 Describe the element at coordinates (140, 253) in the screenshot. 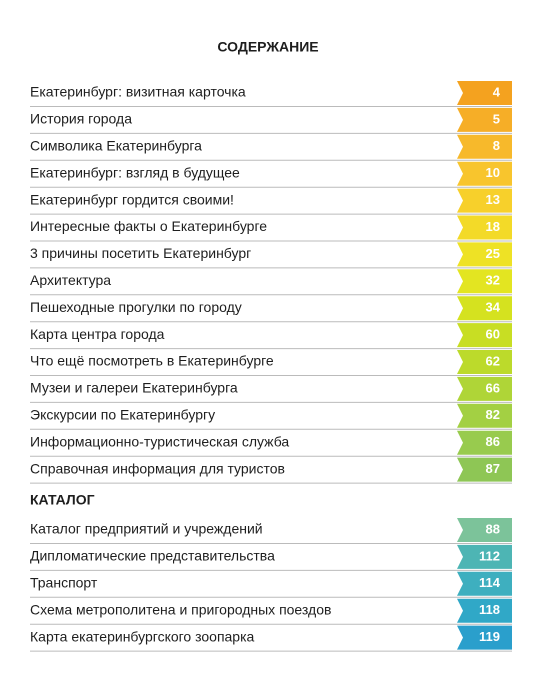

I see `entry-label: 3 причины посетить Екатеринбург` at that location.